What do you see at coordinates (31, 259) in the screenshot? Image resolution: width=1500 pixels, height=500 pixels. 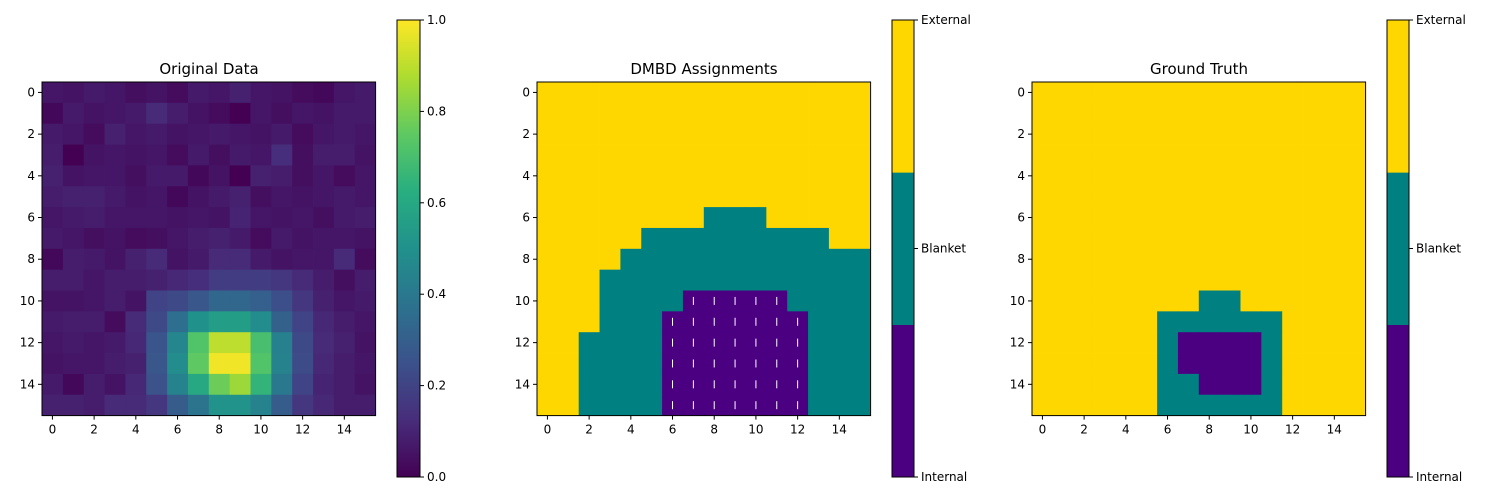 I see `y-tick-label: 8` at bounding box center [31, 259].